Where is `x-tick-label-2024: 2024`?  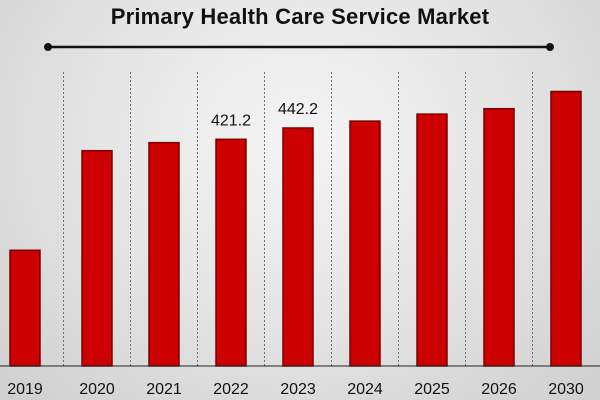 x-tick-label-2024: 2024 is located at coordinates (365, 389).